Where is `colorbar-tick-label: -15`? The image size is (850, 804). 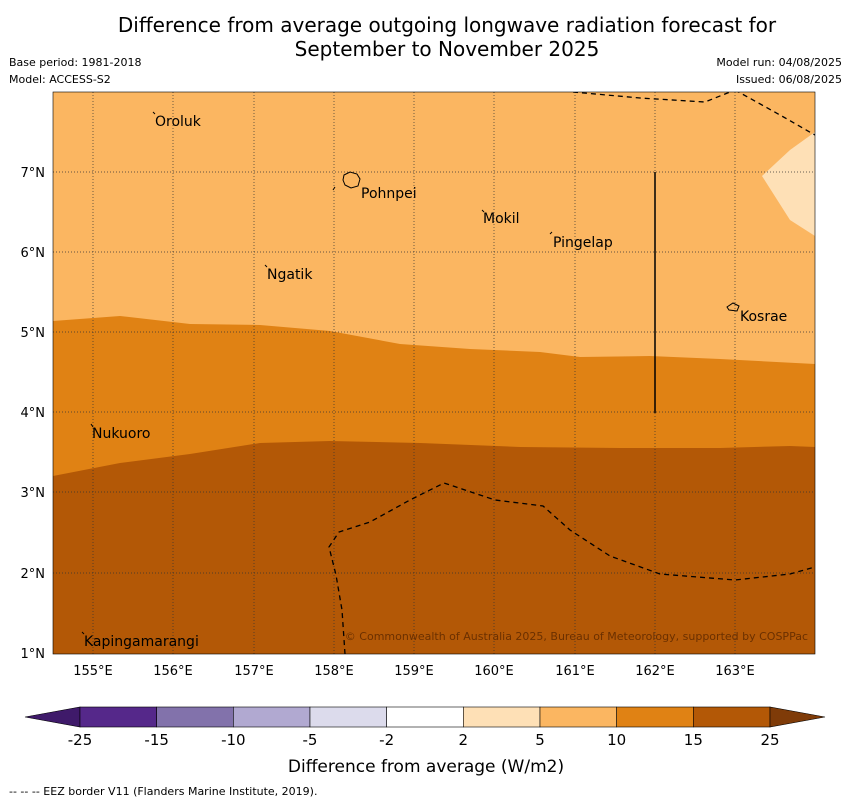
colorbar-tick-label: -15 is located at coordinates (156, 740).